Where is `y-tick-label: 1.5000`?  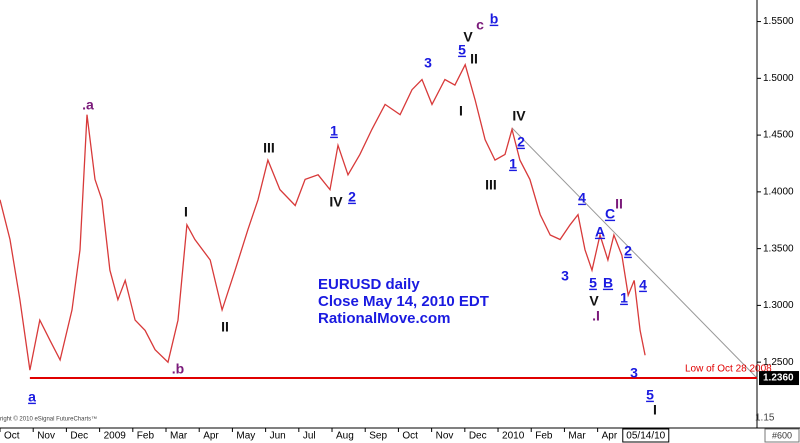
y-tick-label: 1.5000 is located at coordinates (778, 78).